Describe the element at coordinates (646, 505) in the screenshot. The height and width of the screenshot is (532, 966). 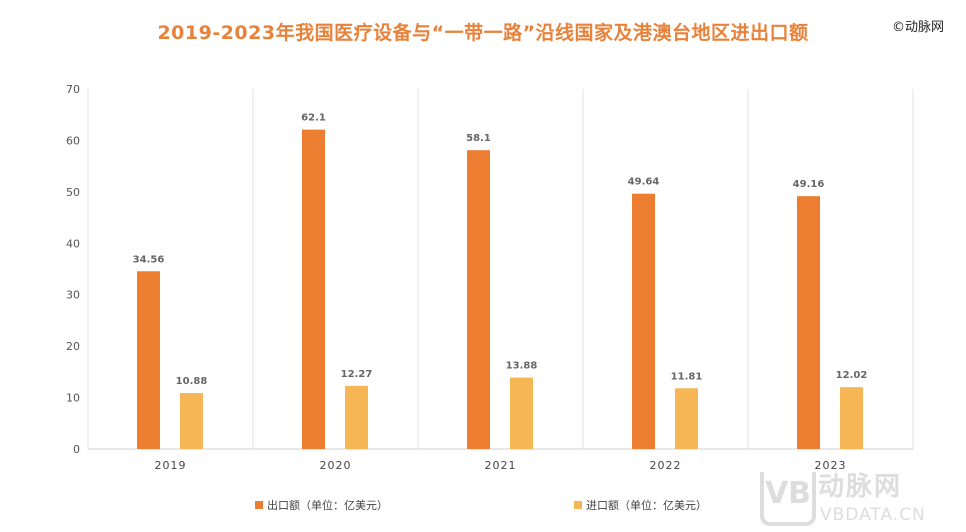
I see `legend-label-import: 进口额（单位：亿美元）` at that location.